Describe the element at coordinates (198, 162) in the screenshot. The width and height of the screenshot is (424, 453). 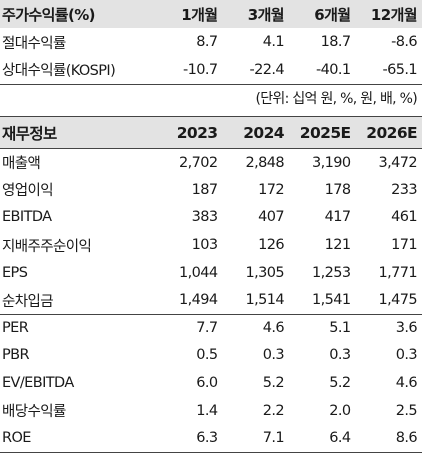
I see `cell-value: 2,702` at that location.